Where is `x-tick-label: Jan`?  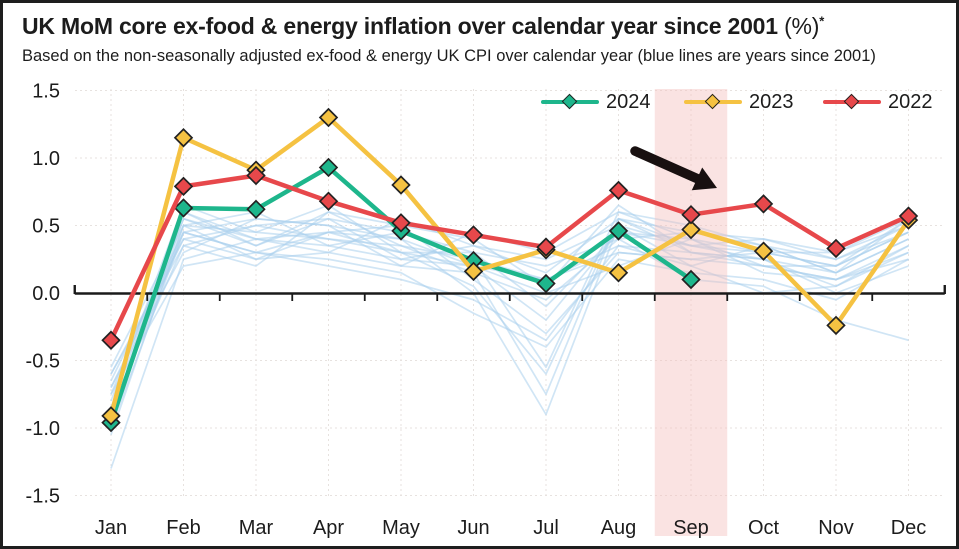 x-tick-label: Jan is located at coordinates (111, 528).